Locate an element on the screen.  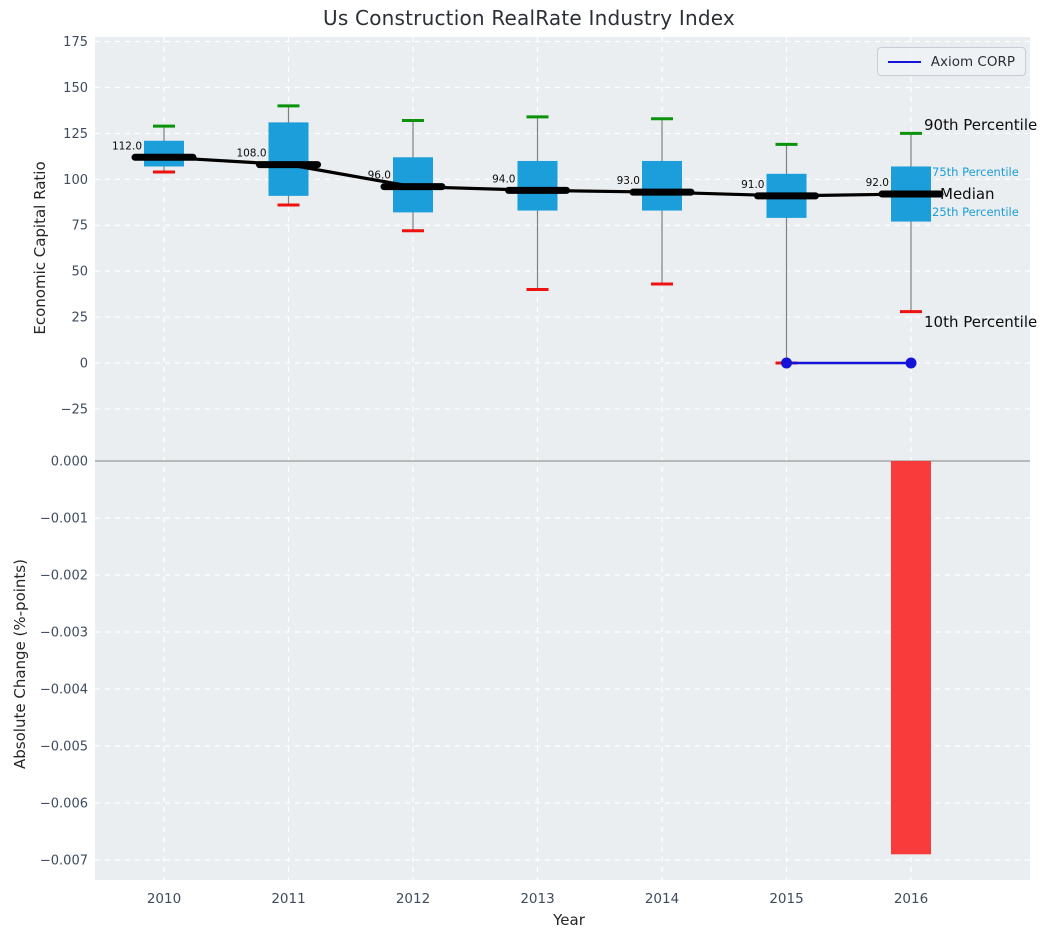
annotation-90th-percentile: 90th Percentile is located at coordinates (981, 125).